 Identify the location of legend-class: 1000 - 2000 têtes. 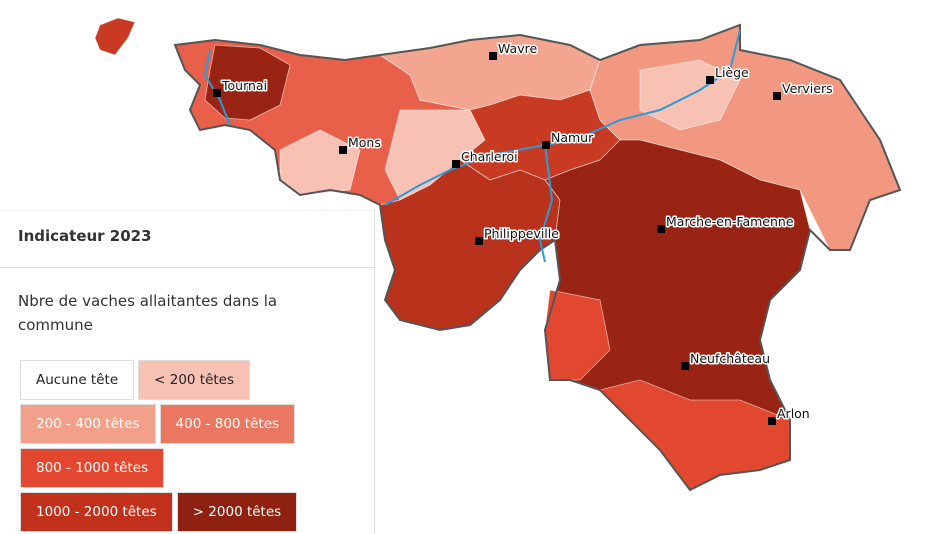
(96, 512).